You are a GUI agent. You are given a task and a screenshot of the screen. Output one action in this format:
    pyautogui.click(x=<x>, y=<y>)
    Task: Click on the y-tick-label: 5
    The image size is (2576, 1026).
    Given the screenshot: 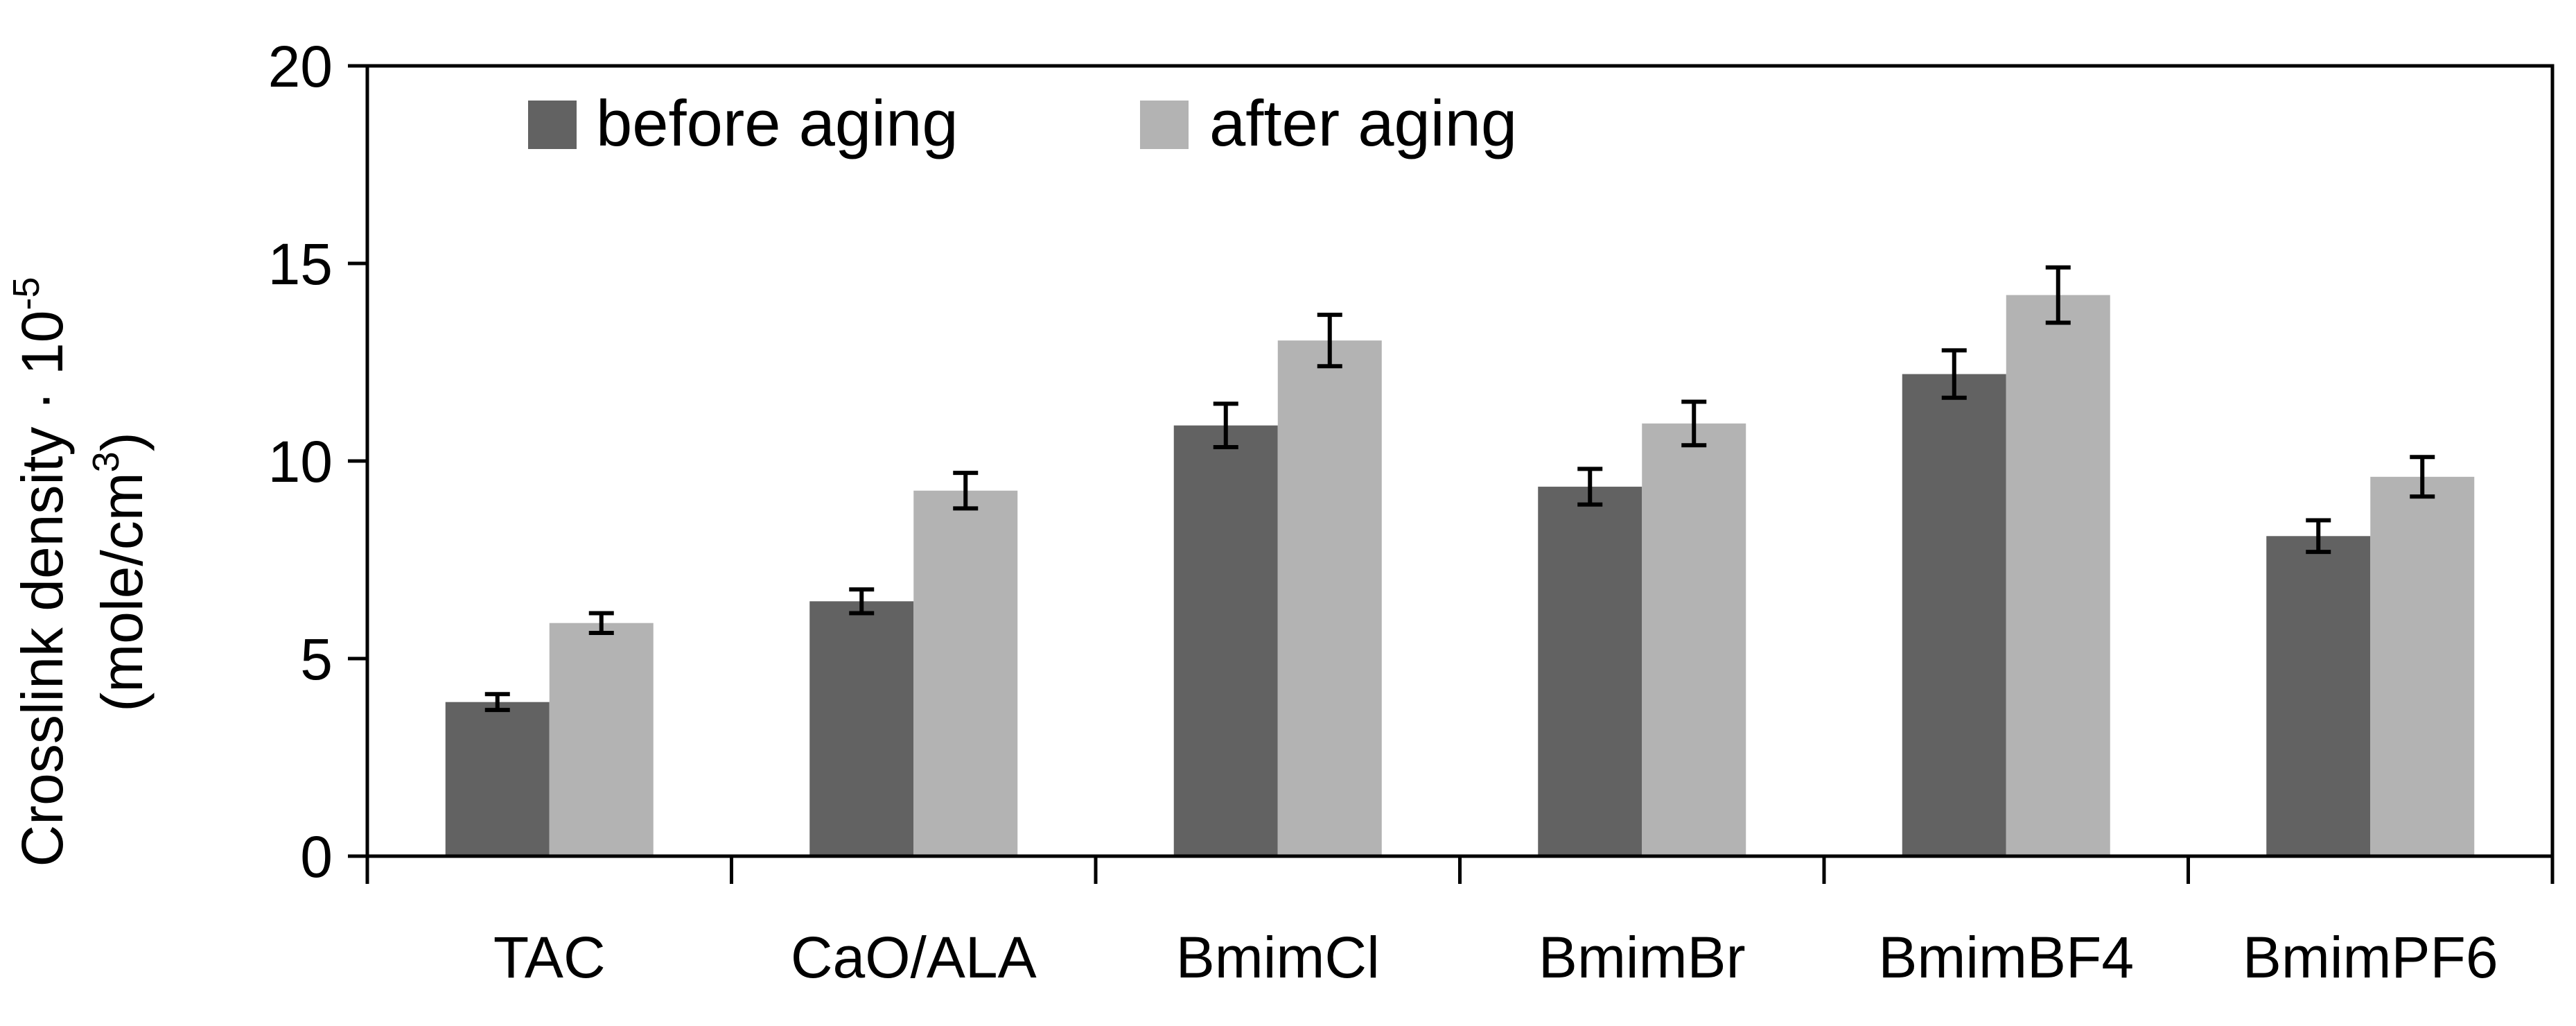 What is the action you would take?
    pyautogui.click(x=316, y=659)
    